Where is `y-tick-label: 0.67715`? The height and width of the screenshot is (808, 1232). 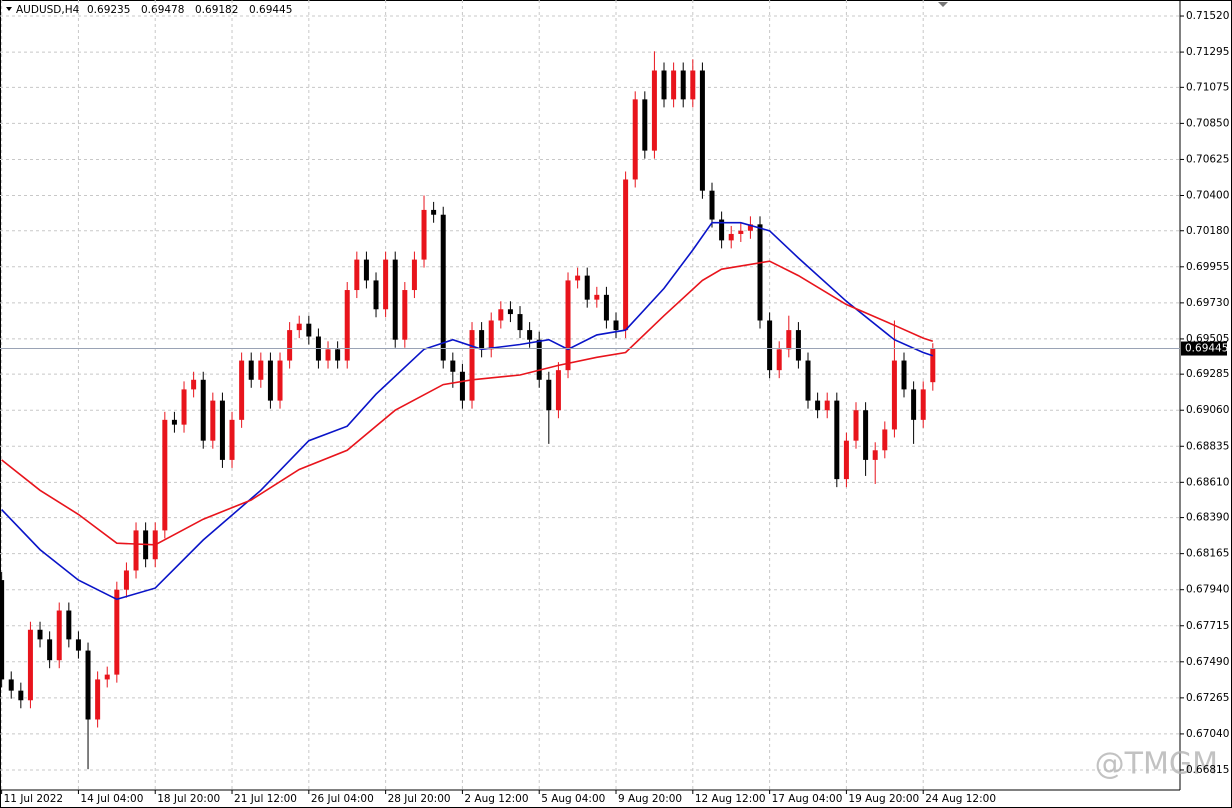
y-tick-label: 0.67715 is located at coordinates (1207, 626).